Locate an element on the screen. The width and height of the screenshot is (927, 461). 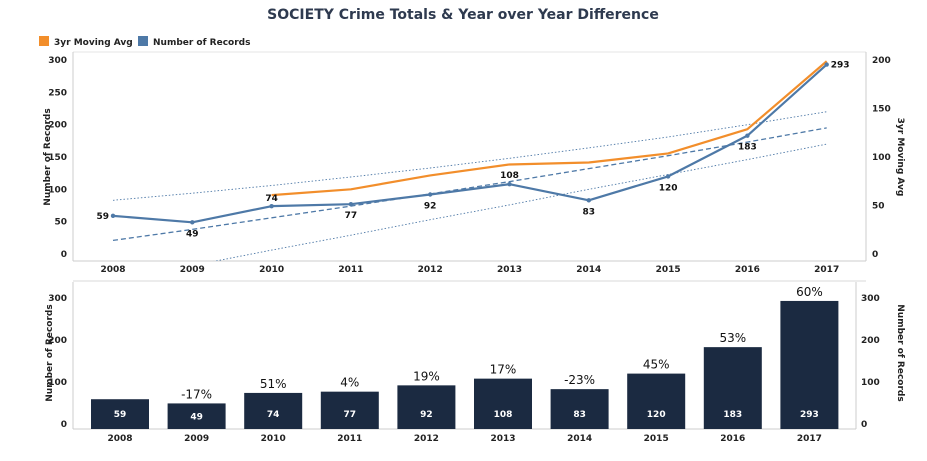
bar-y-tick-right: 100 is located at coordinates (870, 383).